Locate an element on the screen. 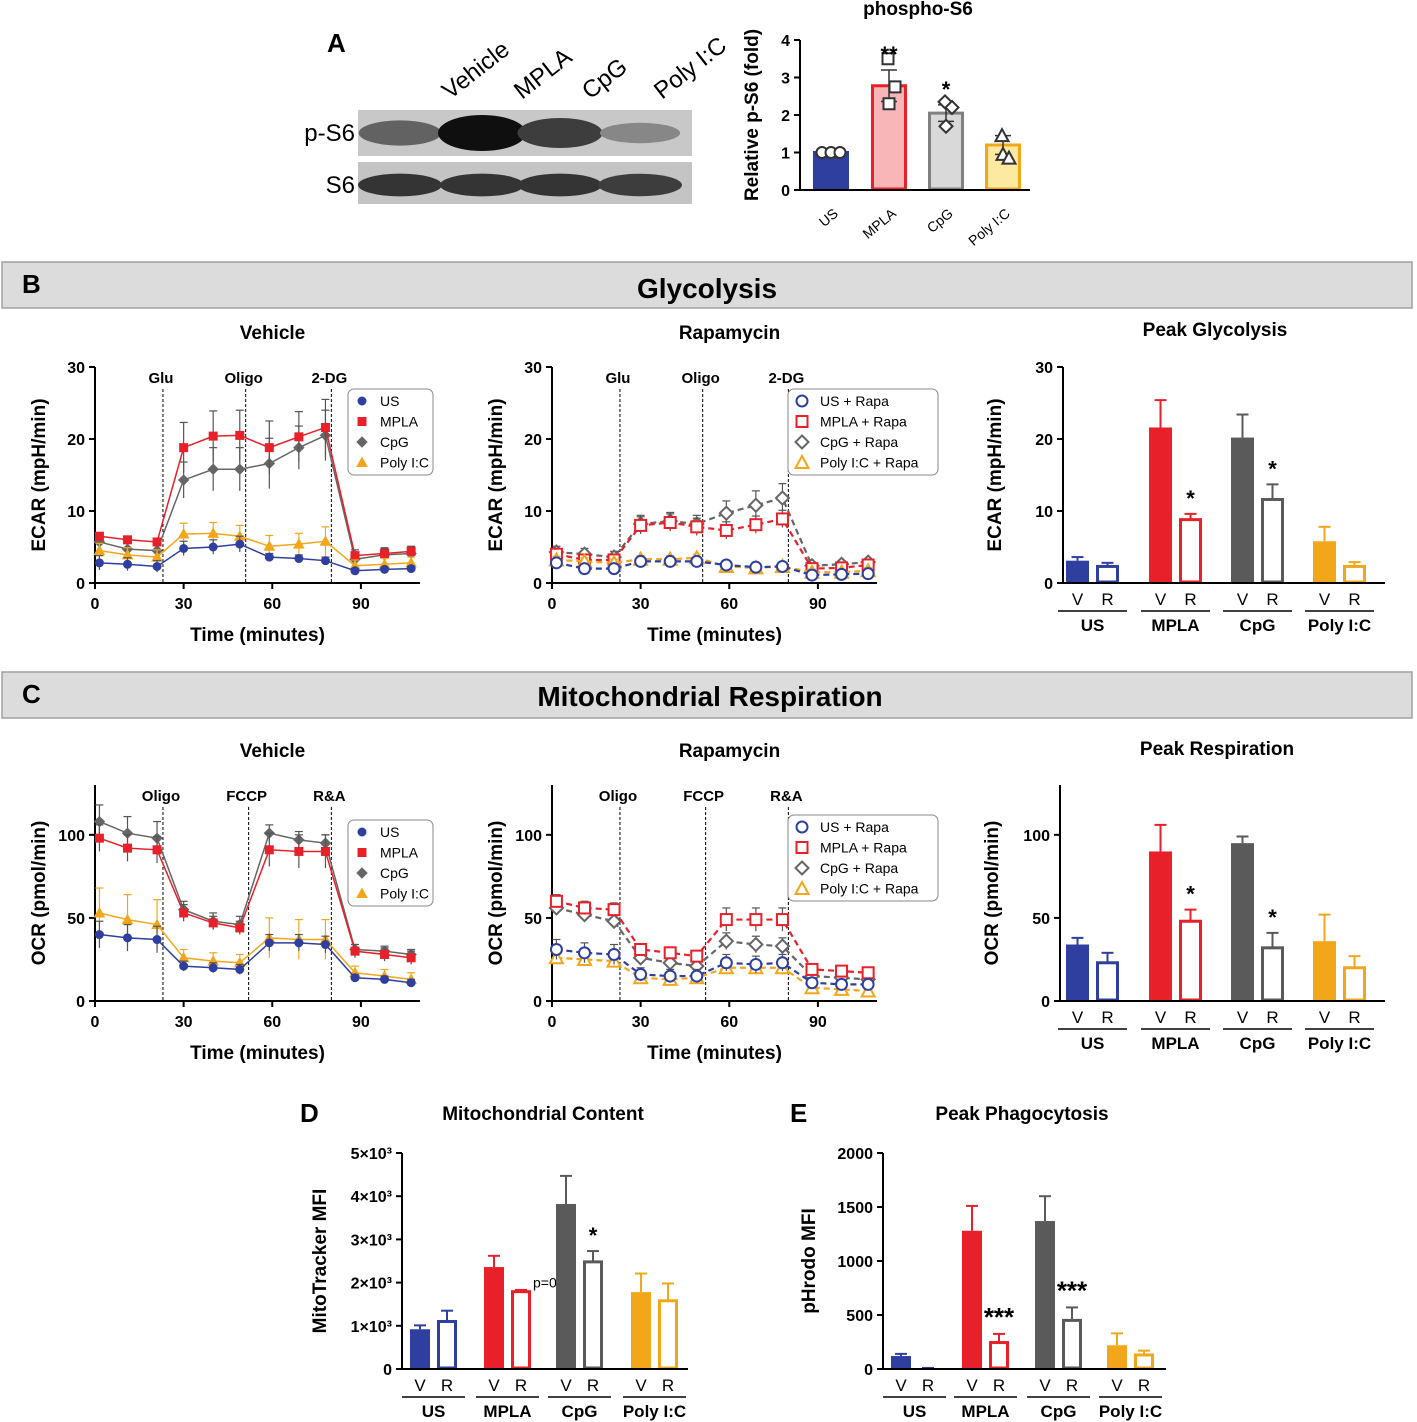  chart-title: Vehicle is located at coordinates (273, 751).